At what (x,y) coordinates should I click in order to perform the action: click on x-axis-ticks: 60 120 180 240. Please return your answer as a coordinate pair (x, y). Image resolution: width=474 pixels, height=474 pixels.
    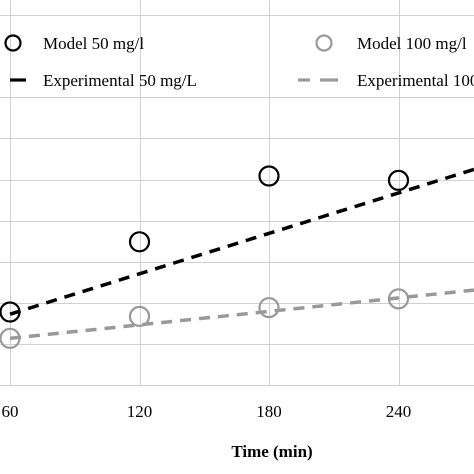
    Looking at the image, I should click on (207, 411).